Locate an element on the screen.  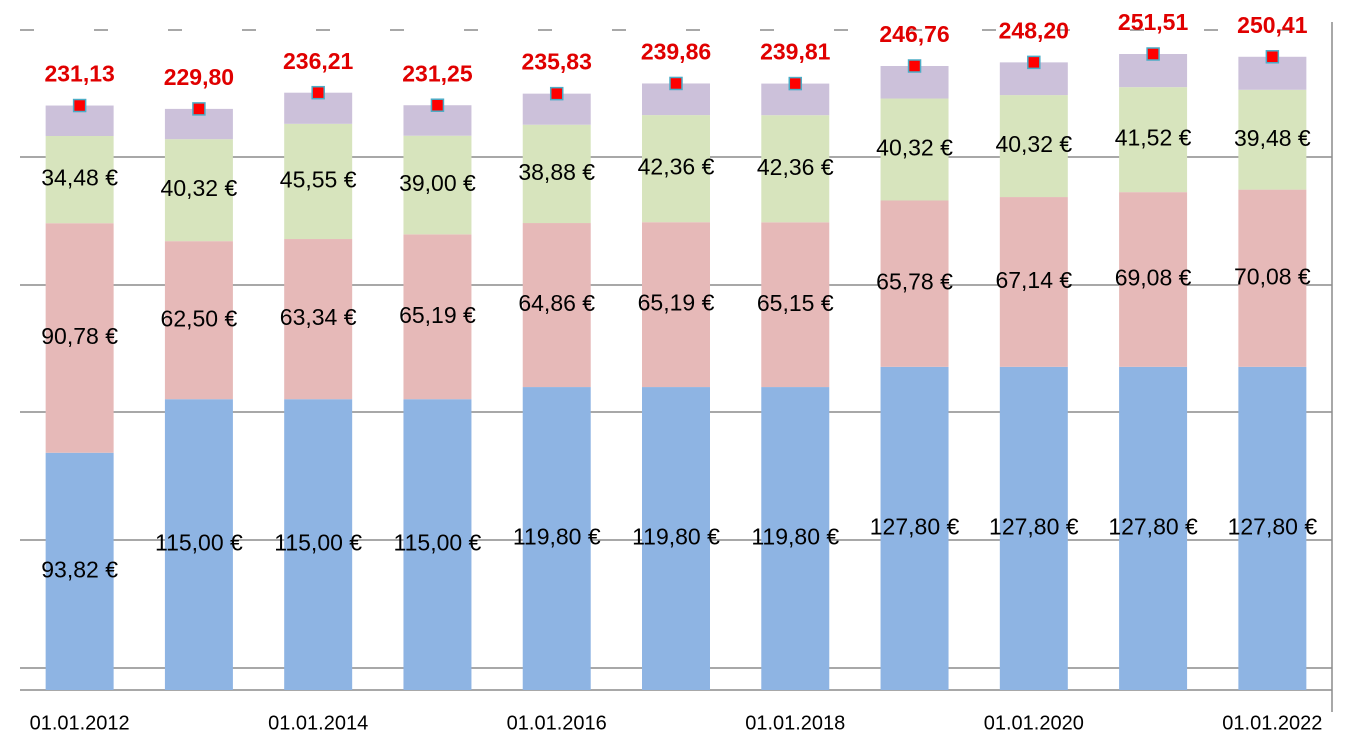
segment-label: 38,88 € is located at coordinates (556, 172).